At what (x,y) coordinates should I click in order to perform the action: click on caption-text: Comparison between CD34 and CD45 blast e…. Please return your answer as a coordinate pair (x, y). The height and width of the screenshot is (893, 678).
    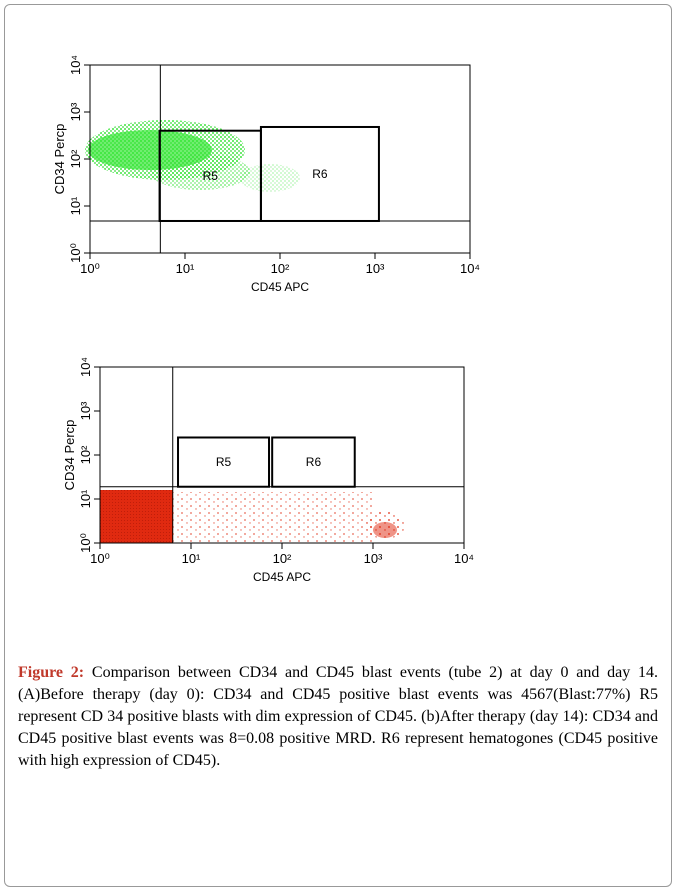
    Looking at the image, I should click on (338, 716).